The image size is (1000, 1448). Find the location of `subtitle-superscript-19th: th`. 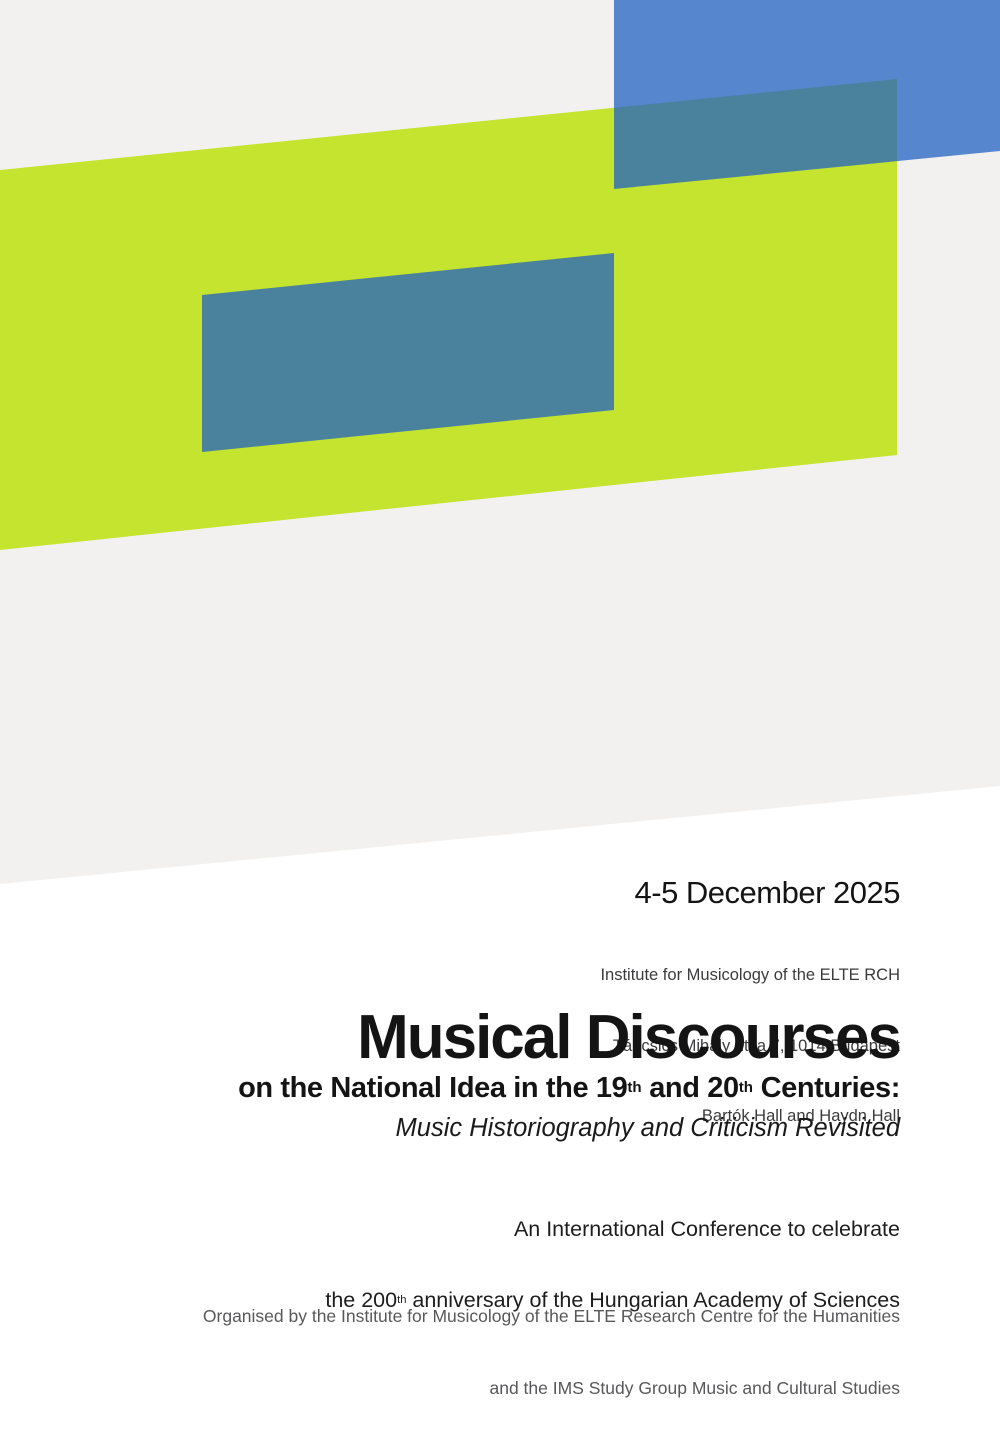

subtitle-superscript-19th: th is located at coordinates (634, 1087).